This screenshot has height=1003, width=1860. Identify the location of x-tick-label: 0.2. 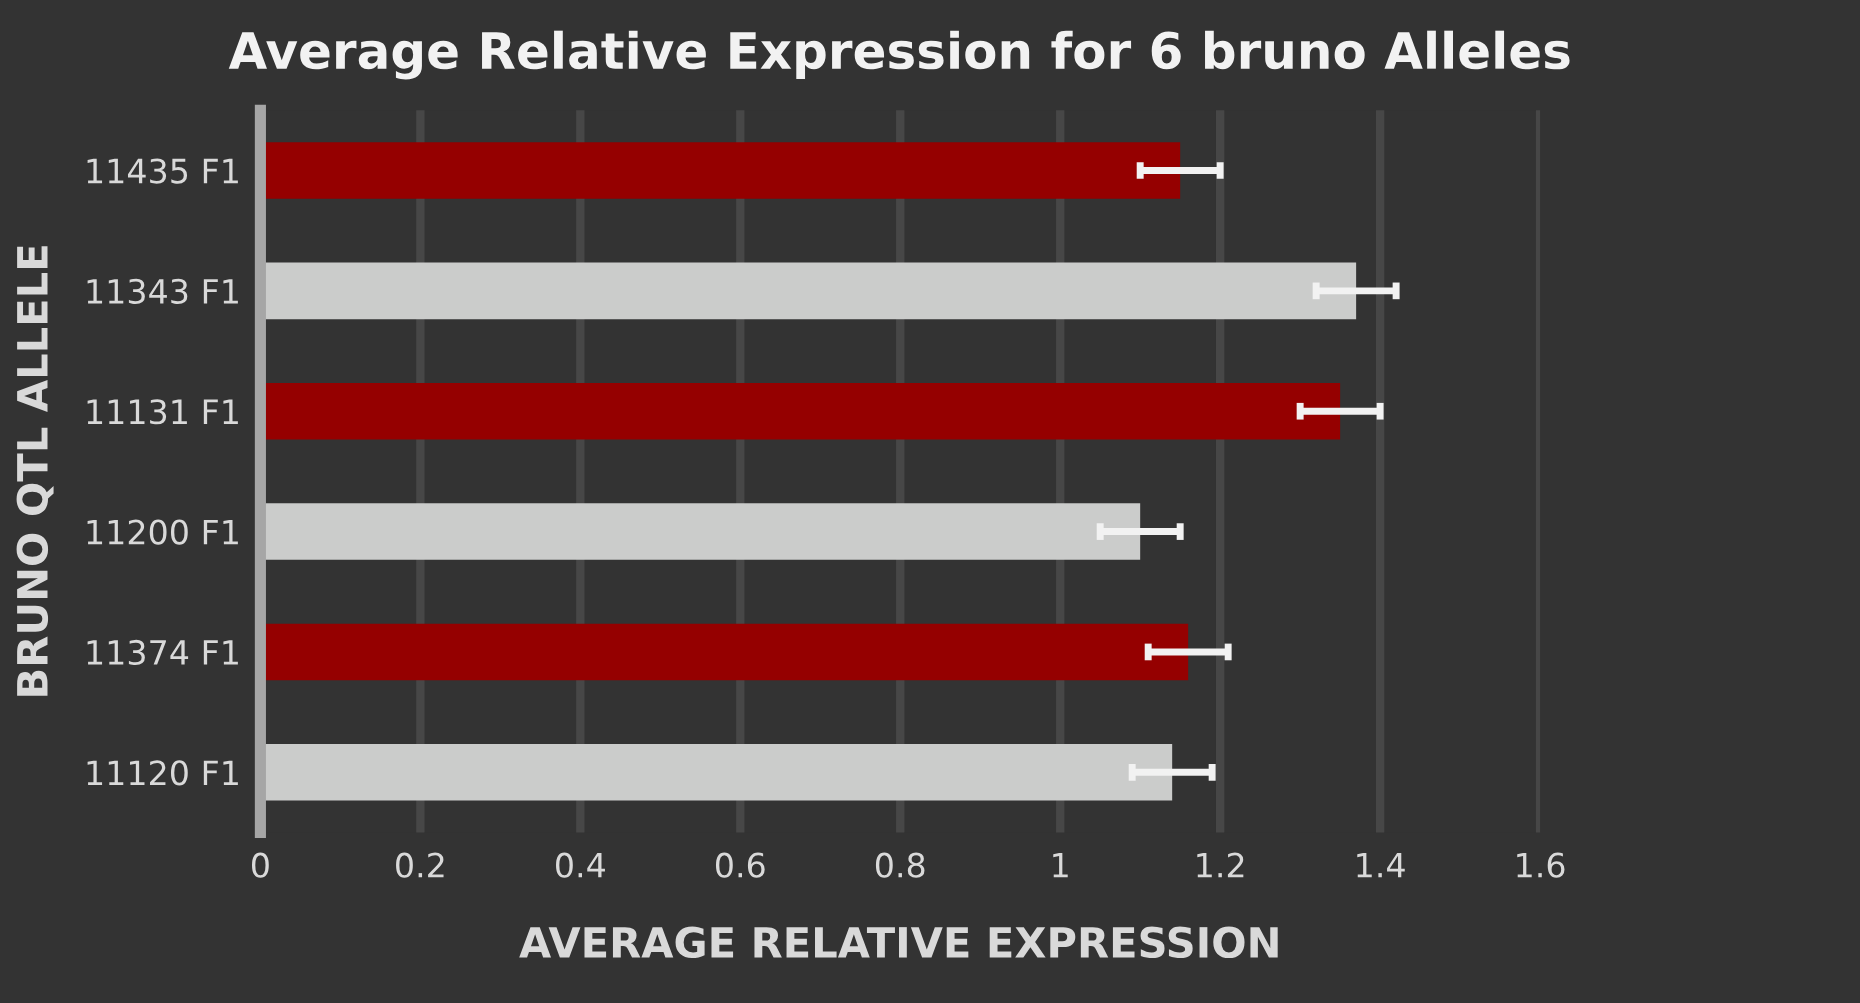
(420, 865).